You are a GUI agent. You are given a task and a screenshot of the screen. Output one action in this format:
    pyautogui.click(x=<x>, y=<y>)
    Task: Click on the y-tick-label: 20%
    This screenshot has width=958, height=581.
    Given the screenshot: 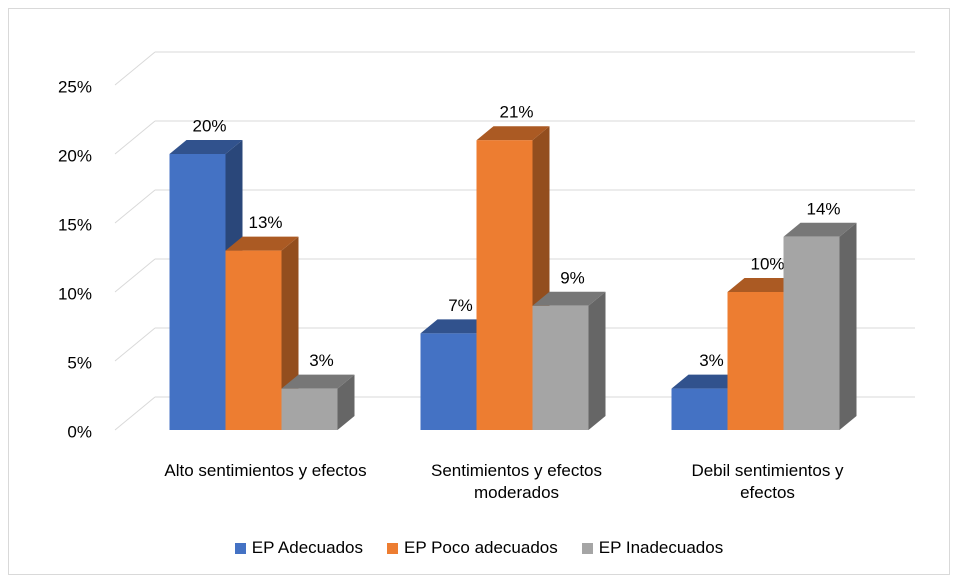 What is the action you would take?
    pyautogui.click(x=75, y=155)
    